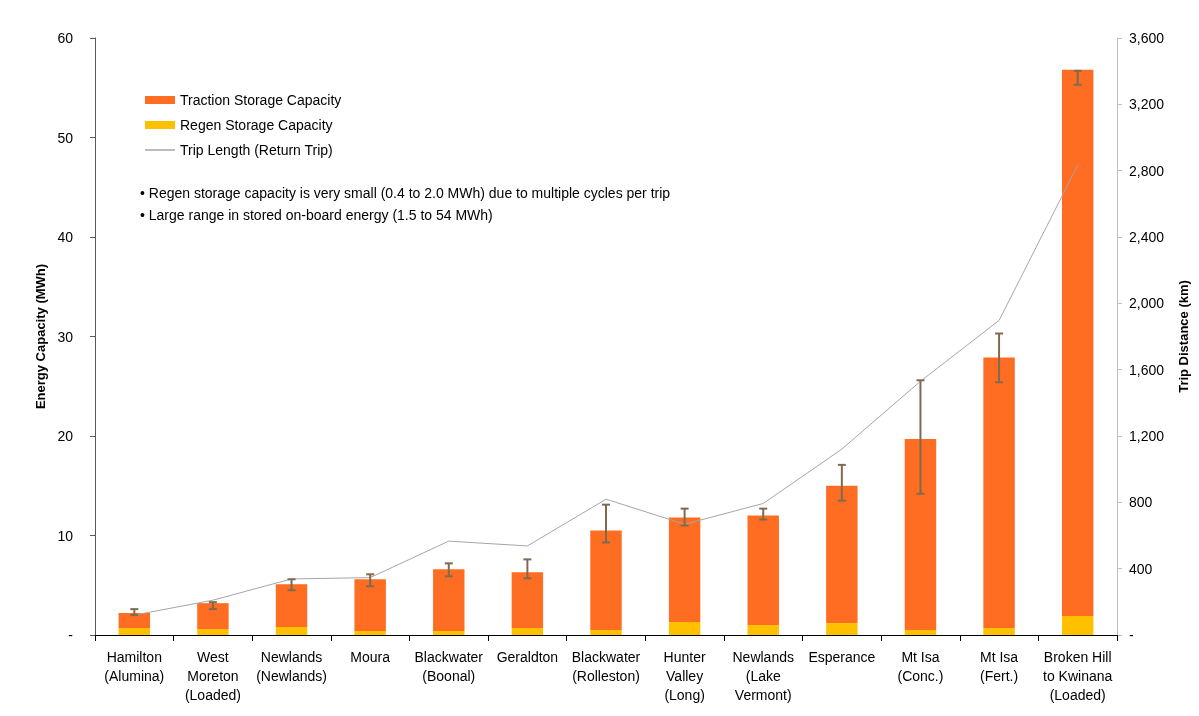  What do you see at coordinates (65, 38) in the screenshot?
I see `y-tick-label: 60` at bounding box center [65, 38].